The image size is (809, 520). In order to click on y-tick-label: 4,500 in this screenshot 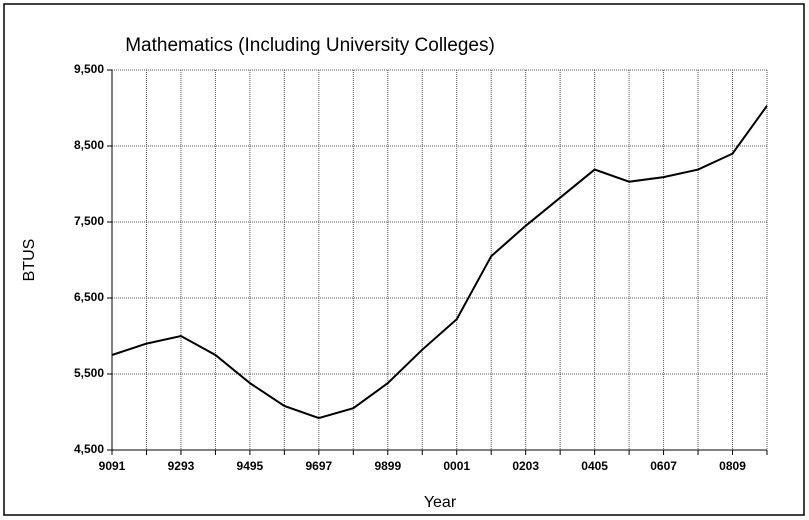, I will do `click(89, 449)`.